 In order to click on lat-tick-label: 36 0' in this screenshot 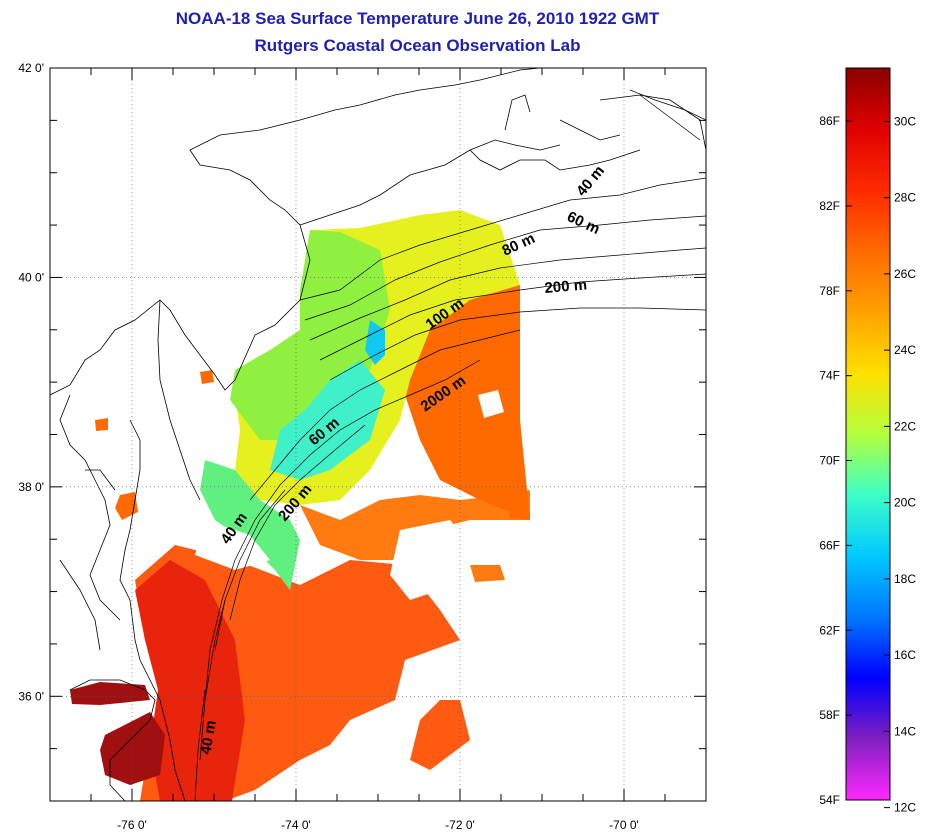, I will do `click(31, 696)`.